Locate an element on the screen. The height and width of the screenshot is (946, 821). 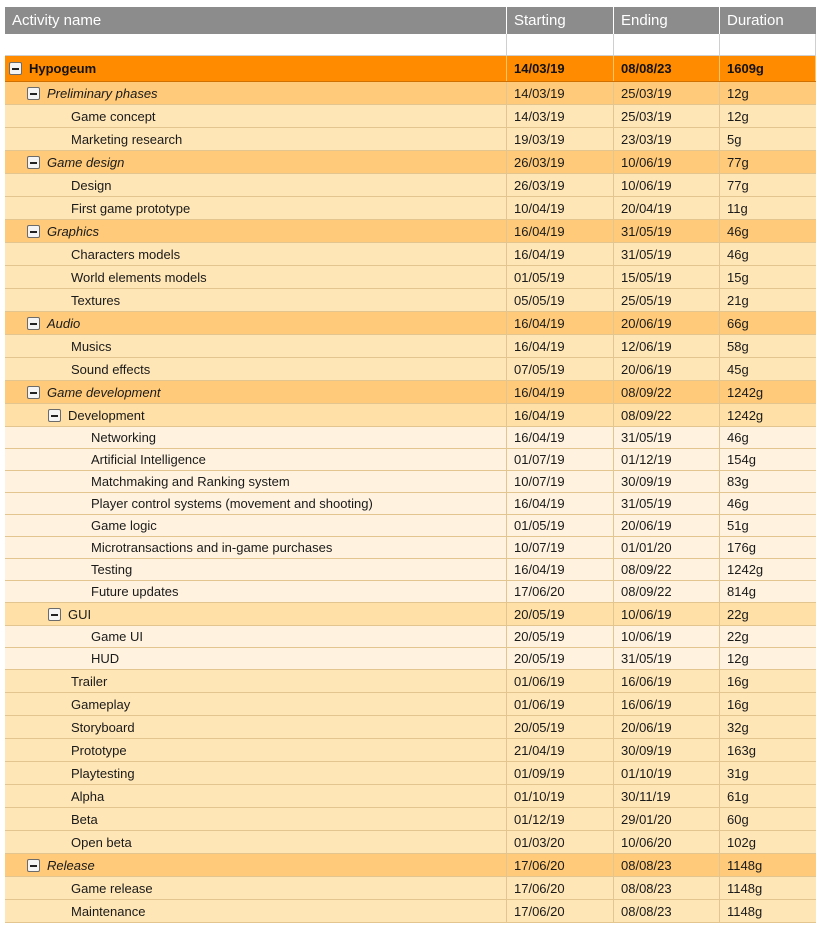
duration-cell: 11g is located at coordinates (737, 208).